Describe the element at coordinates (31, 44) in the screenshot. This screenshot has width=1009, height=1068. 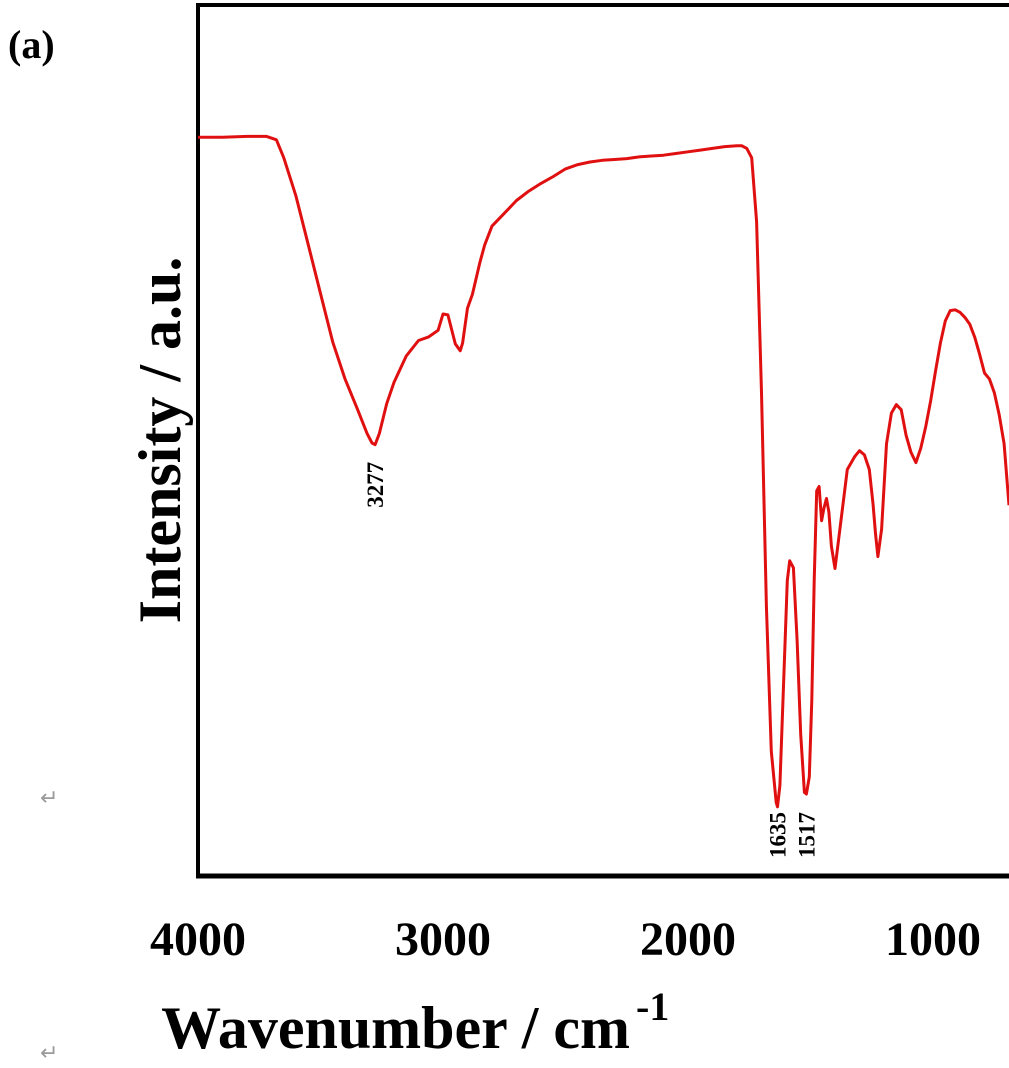
I see `panel-label: (a)` at that location.